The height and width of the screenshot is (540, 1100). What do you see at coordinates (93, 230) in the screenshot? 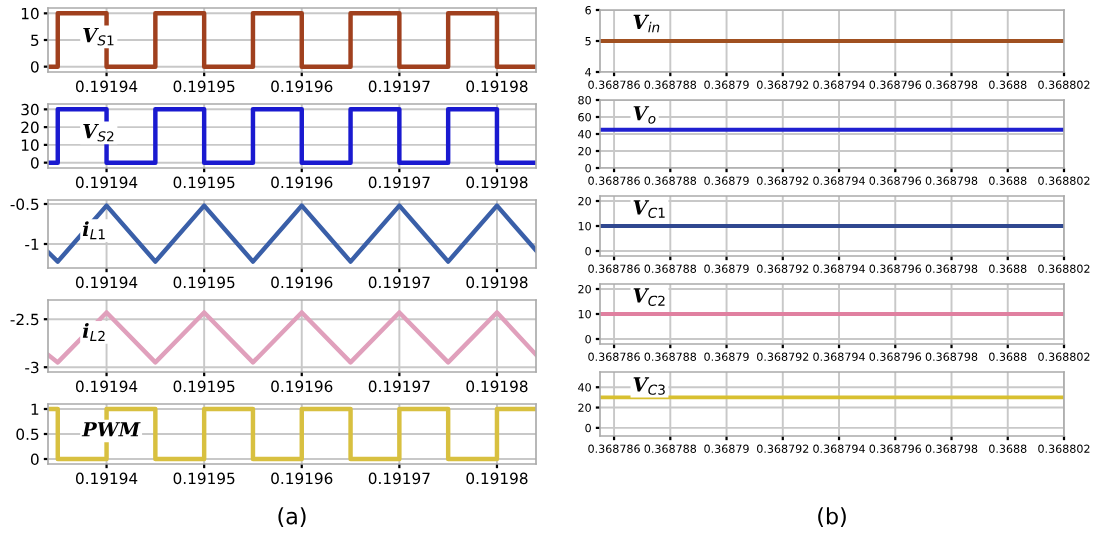
I see `series-label: i$_{L1}$` at bounding box center [93, 230].